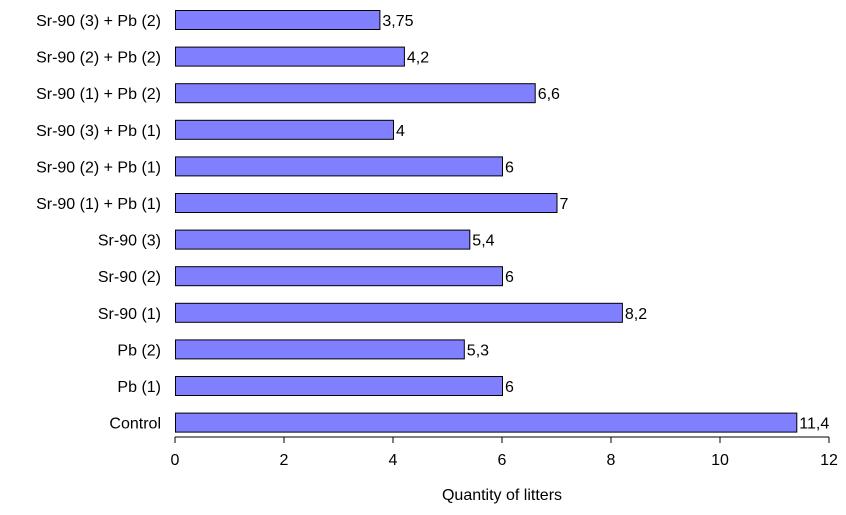 The height and width of the screenshot is (515, 846). I want to click on x-tick-label: 12, so click(829, 460).